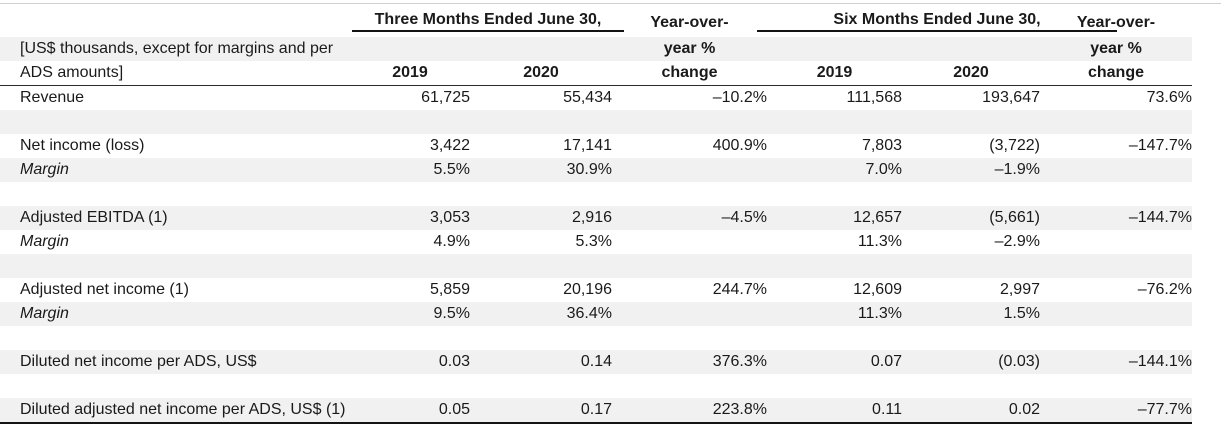 The image size is (1221, 431). I want to click on cell-value: 2,916, so click(591, 217).